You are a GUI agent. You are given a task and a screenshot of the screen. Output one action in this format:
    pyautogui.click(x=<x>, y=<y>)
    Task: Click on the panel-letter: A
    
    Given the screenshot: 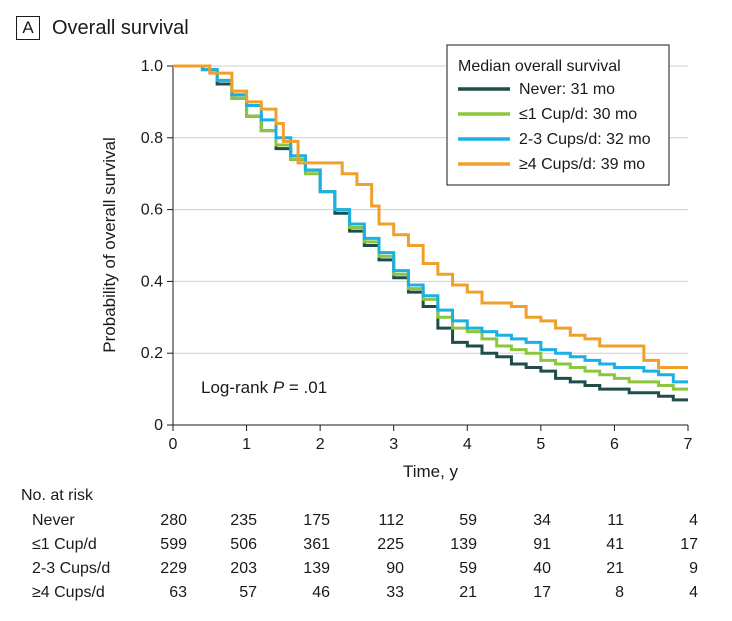 What is the action you would take?
    pyautogui.click(x=28, y=27)
    